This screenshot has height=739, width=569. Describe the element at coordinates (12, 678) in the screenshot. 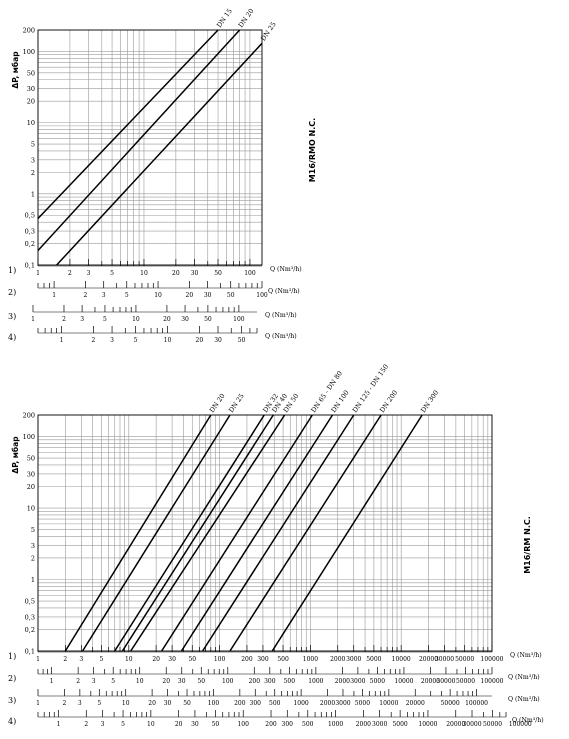

I see `q-row-number: 2)` at that location.